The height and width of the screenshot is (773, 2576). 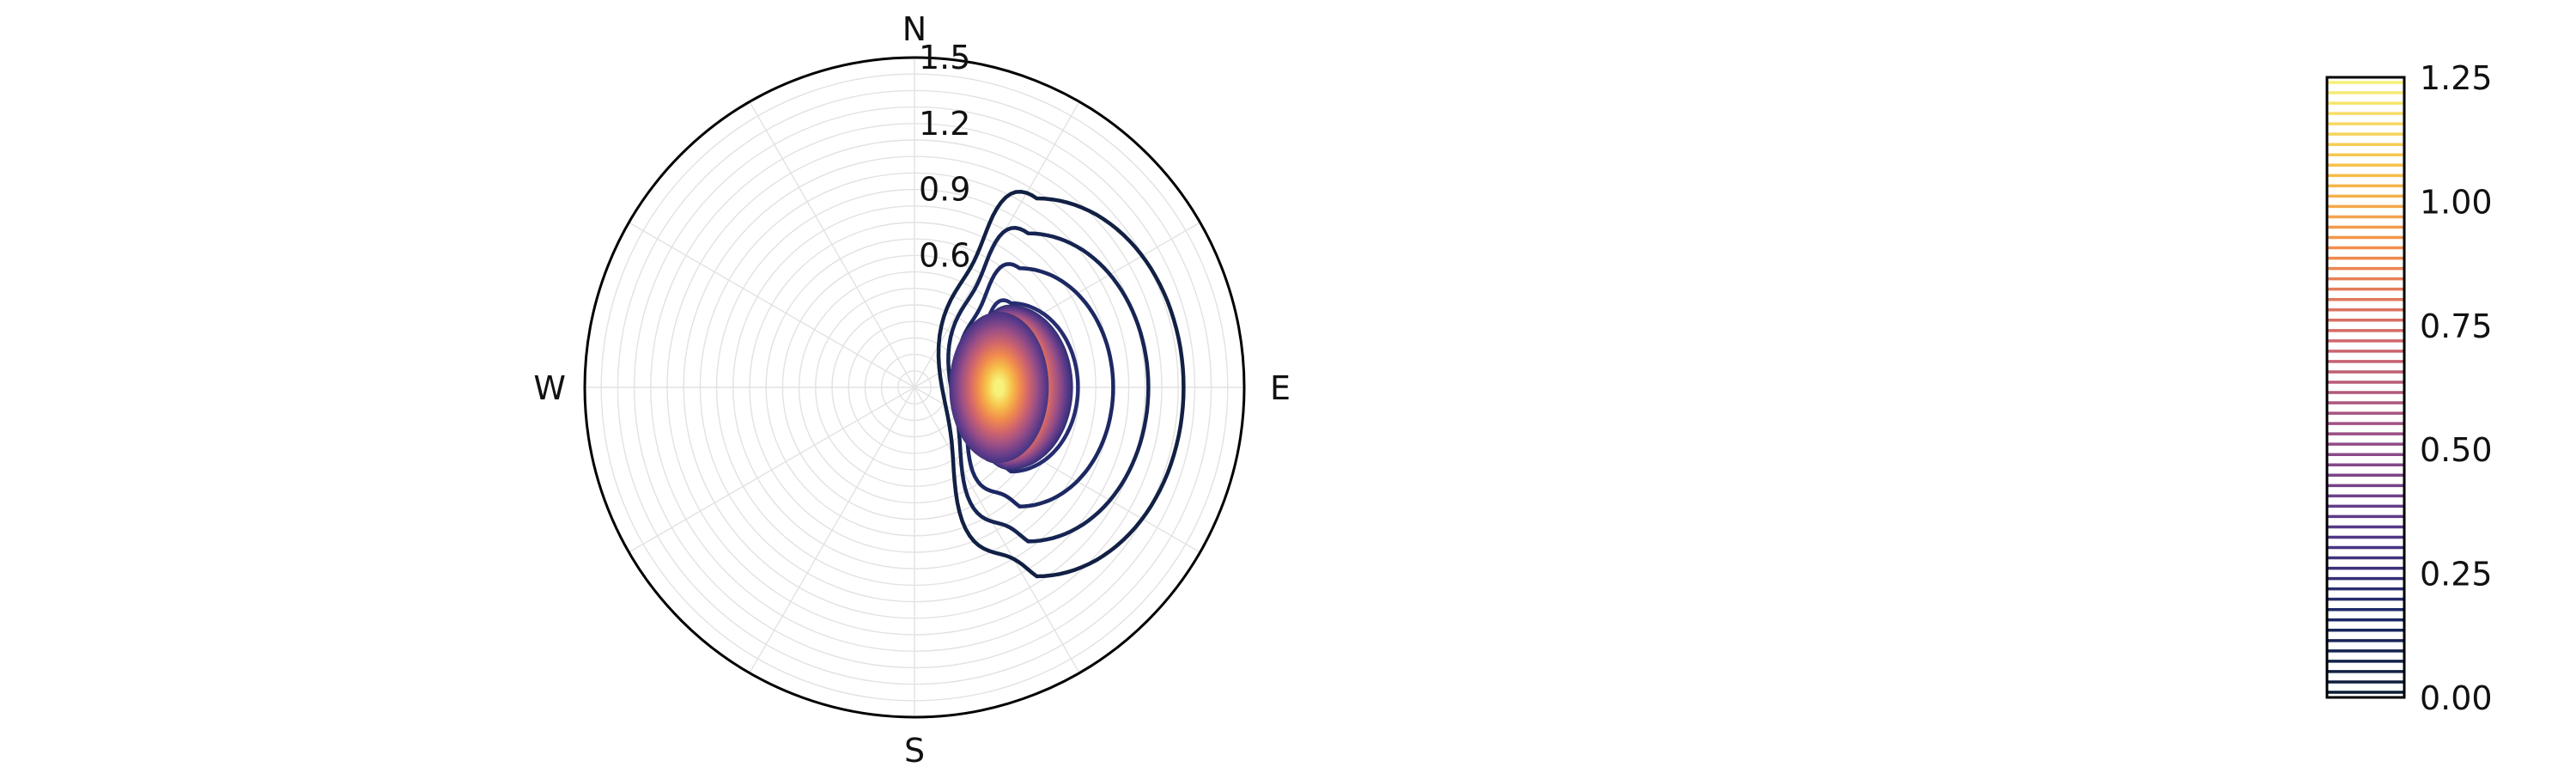 What do you see at coordinates (944, 190) in the screenshot?
I see `radial-tick-label: 0.9` at bounding box center [944, 190].